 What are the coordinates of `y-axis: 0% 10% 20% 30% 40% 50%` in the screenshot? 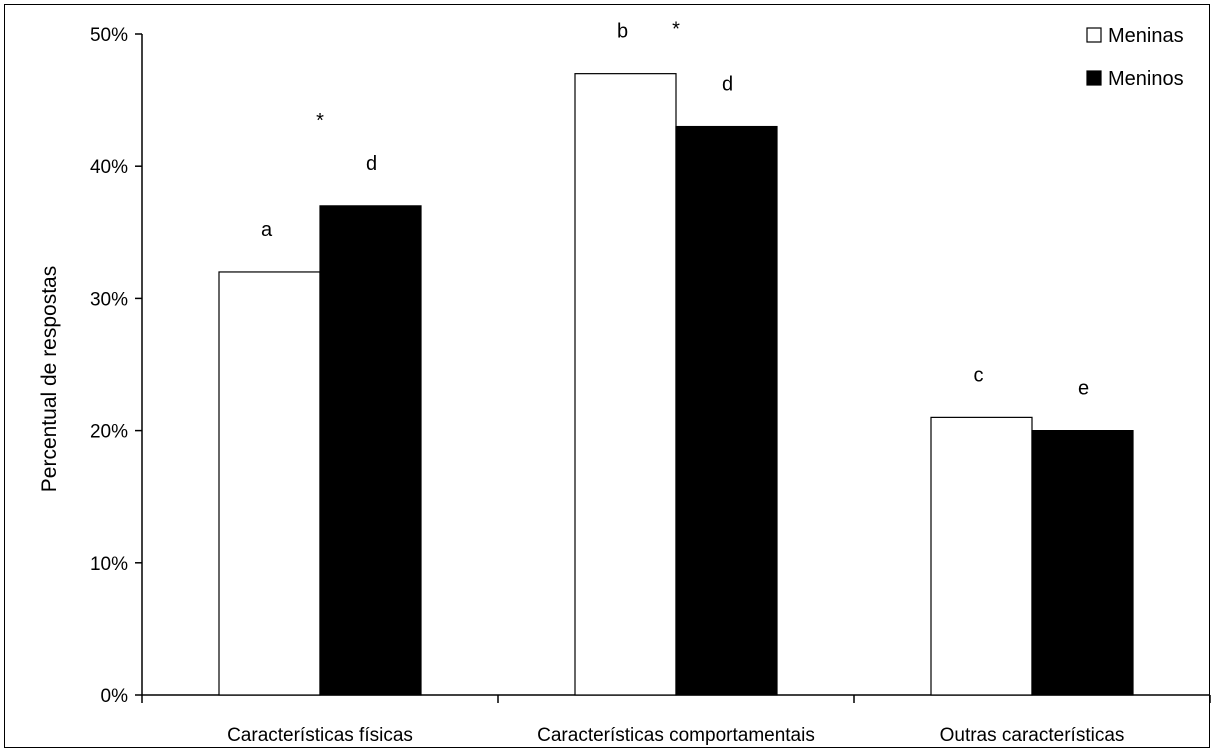 It's located at (116, 366).